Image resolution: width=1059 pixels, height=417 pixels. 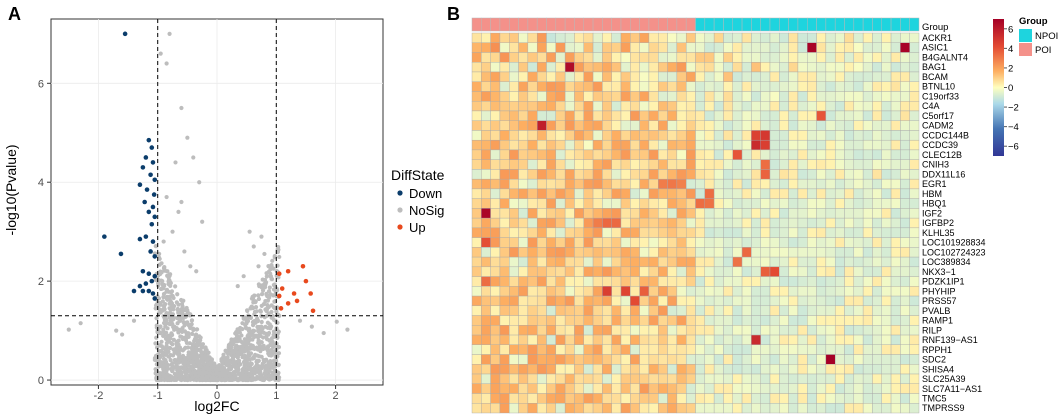 I want to click on heatmap-row-label: CLEC12B, so click(x=942, y=155).